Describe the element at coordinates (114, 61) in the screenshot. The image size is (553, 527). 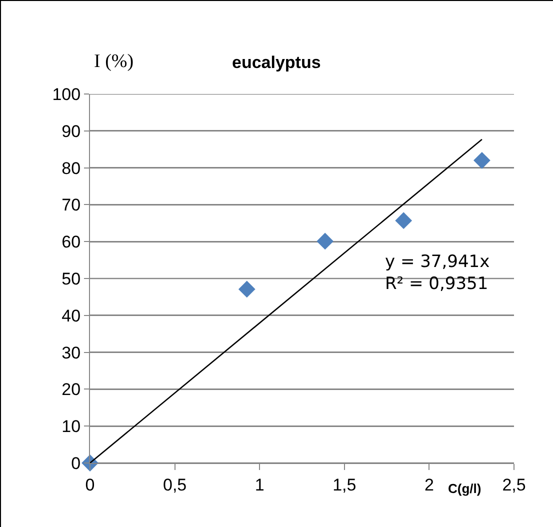
I see `y-axis-title: I (%)` at that location.